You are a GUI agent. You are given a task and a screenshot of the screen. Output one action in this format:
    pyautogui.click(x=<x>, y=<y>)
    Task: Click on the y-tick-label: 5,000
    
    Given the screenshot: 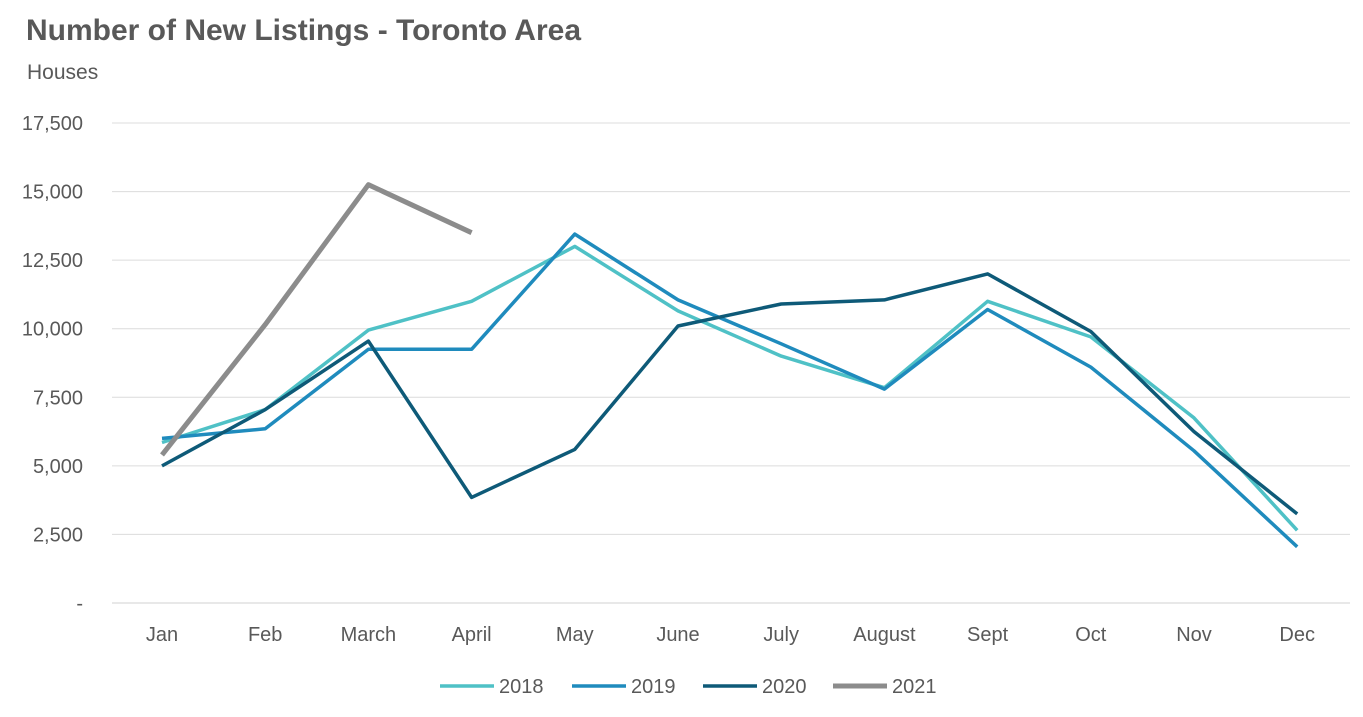 What is the action you would take?
    pyautogui.click(x=58, y=467)
    